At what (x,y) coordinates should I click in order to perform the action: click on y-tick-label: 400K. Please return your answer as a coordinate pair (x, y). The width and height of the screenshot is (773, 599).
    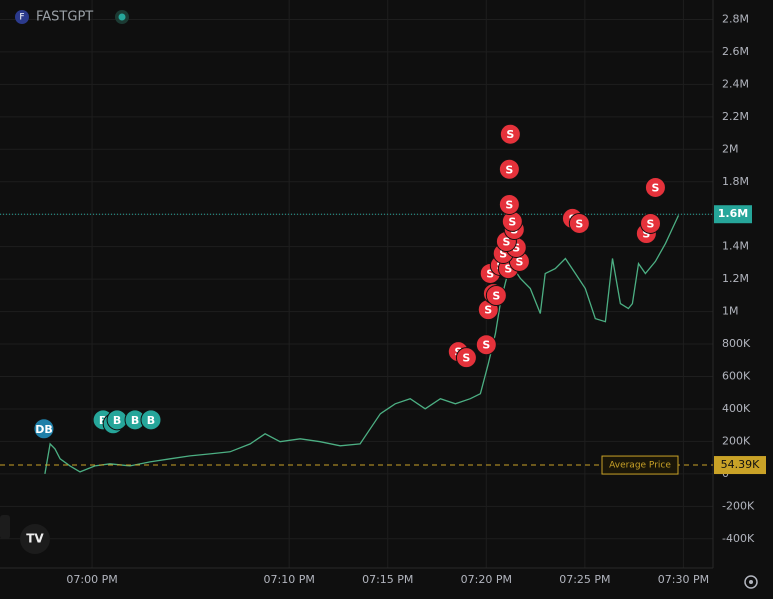
    Looking at the image, I should click on (736, 408).